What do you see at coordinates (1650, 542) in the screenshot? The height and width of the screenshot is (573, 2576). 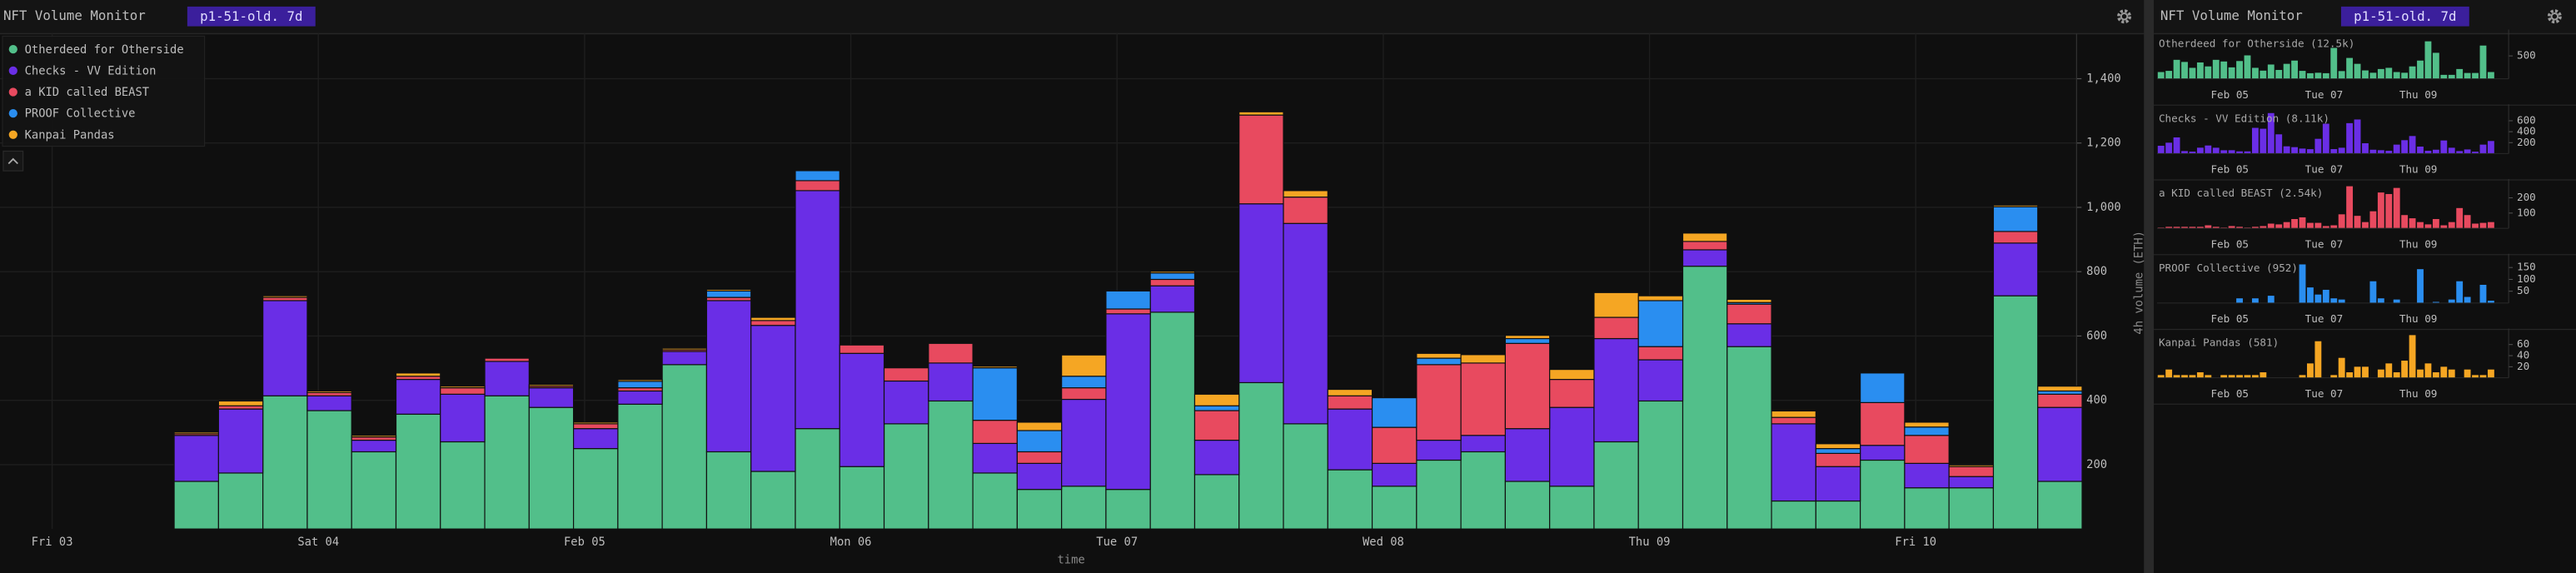 I see `x-tick-label: Thu 09` at bounding box center [1650, 542].